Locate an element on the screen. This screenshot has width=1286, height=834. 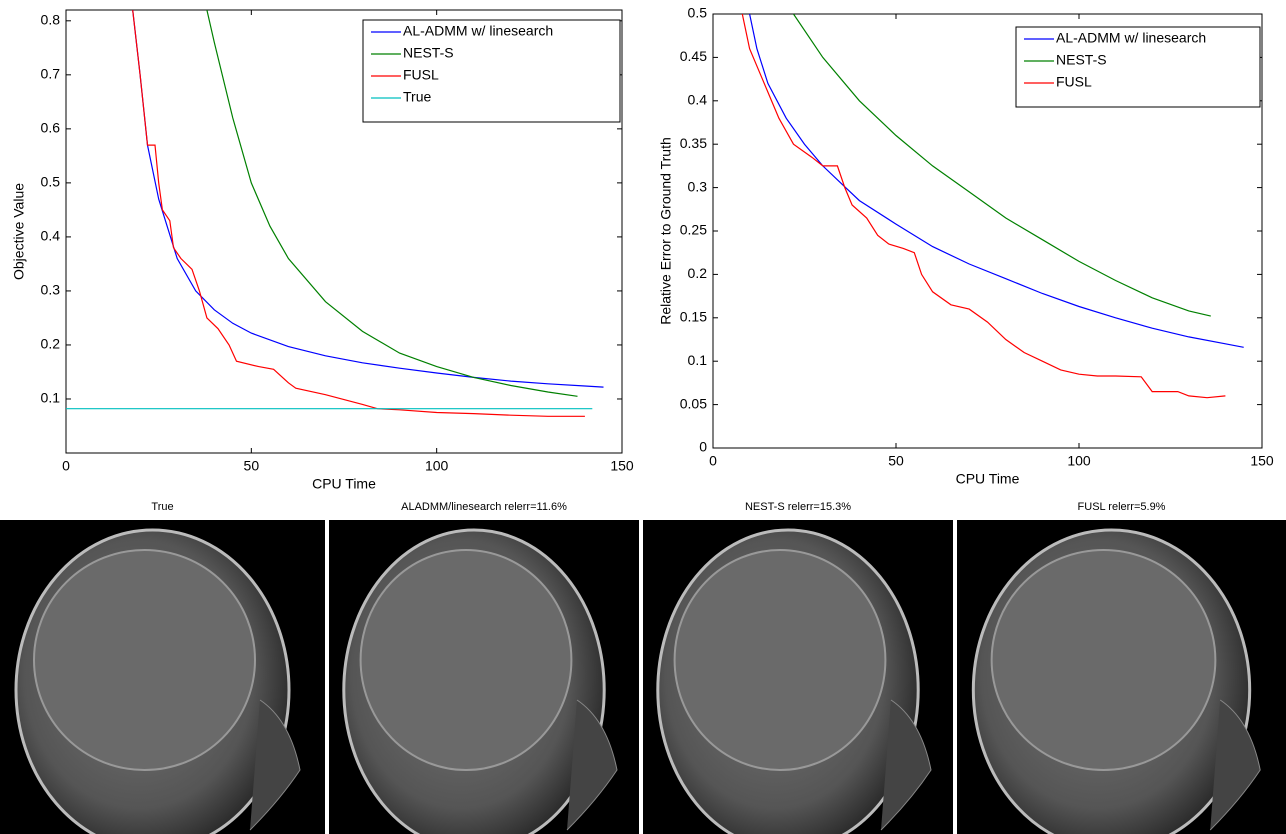
y-tick-label: 0.6 is located at coordinates (51, 128).